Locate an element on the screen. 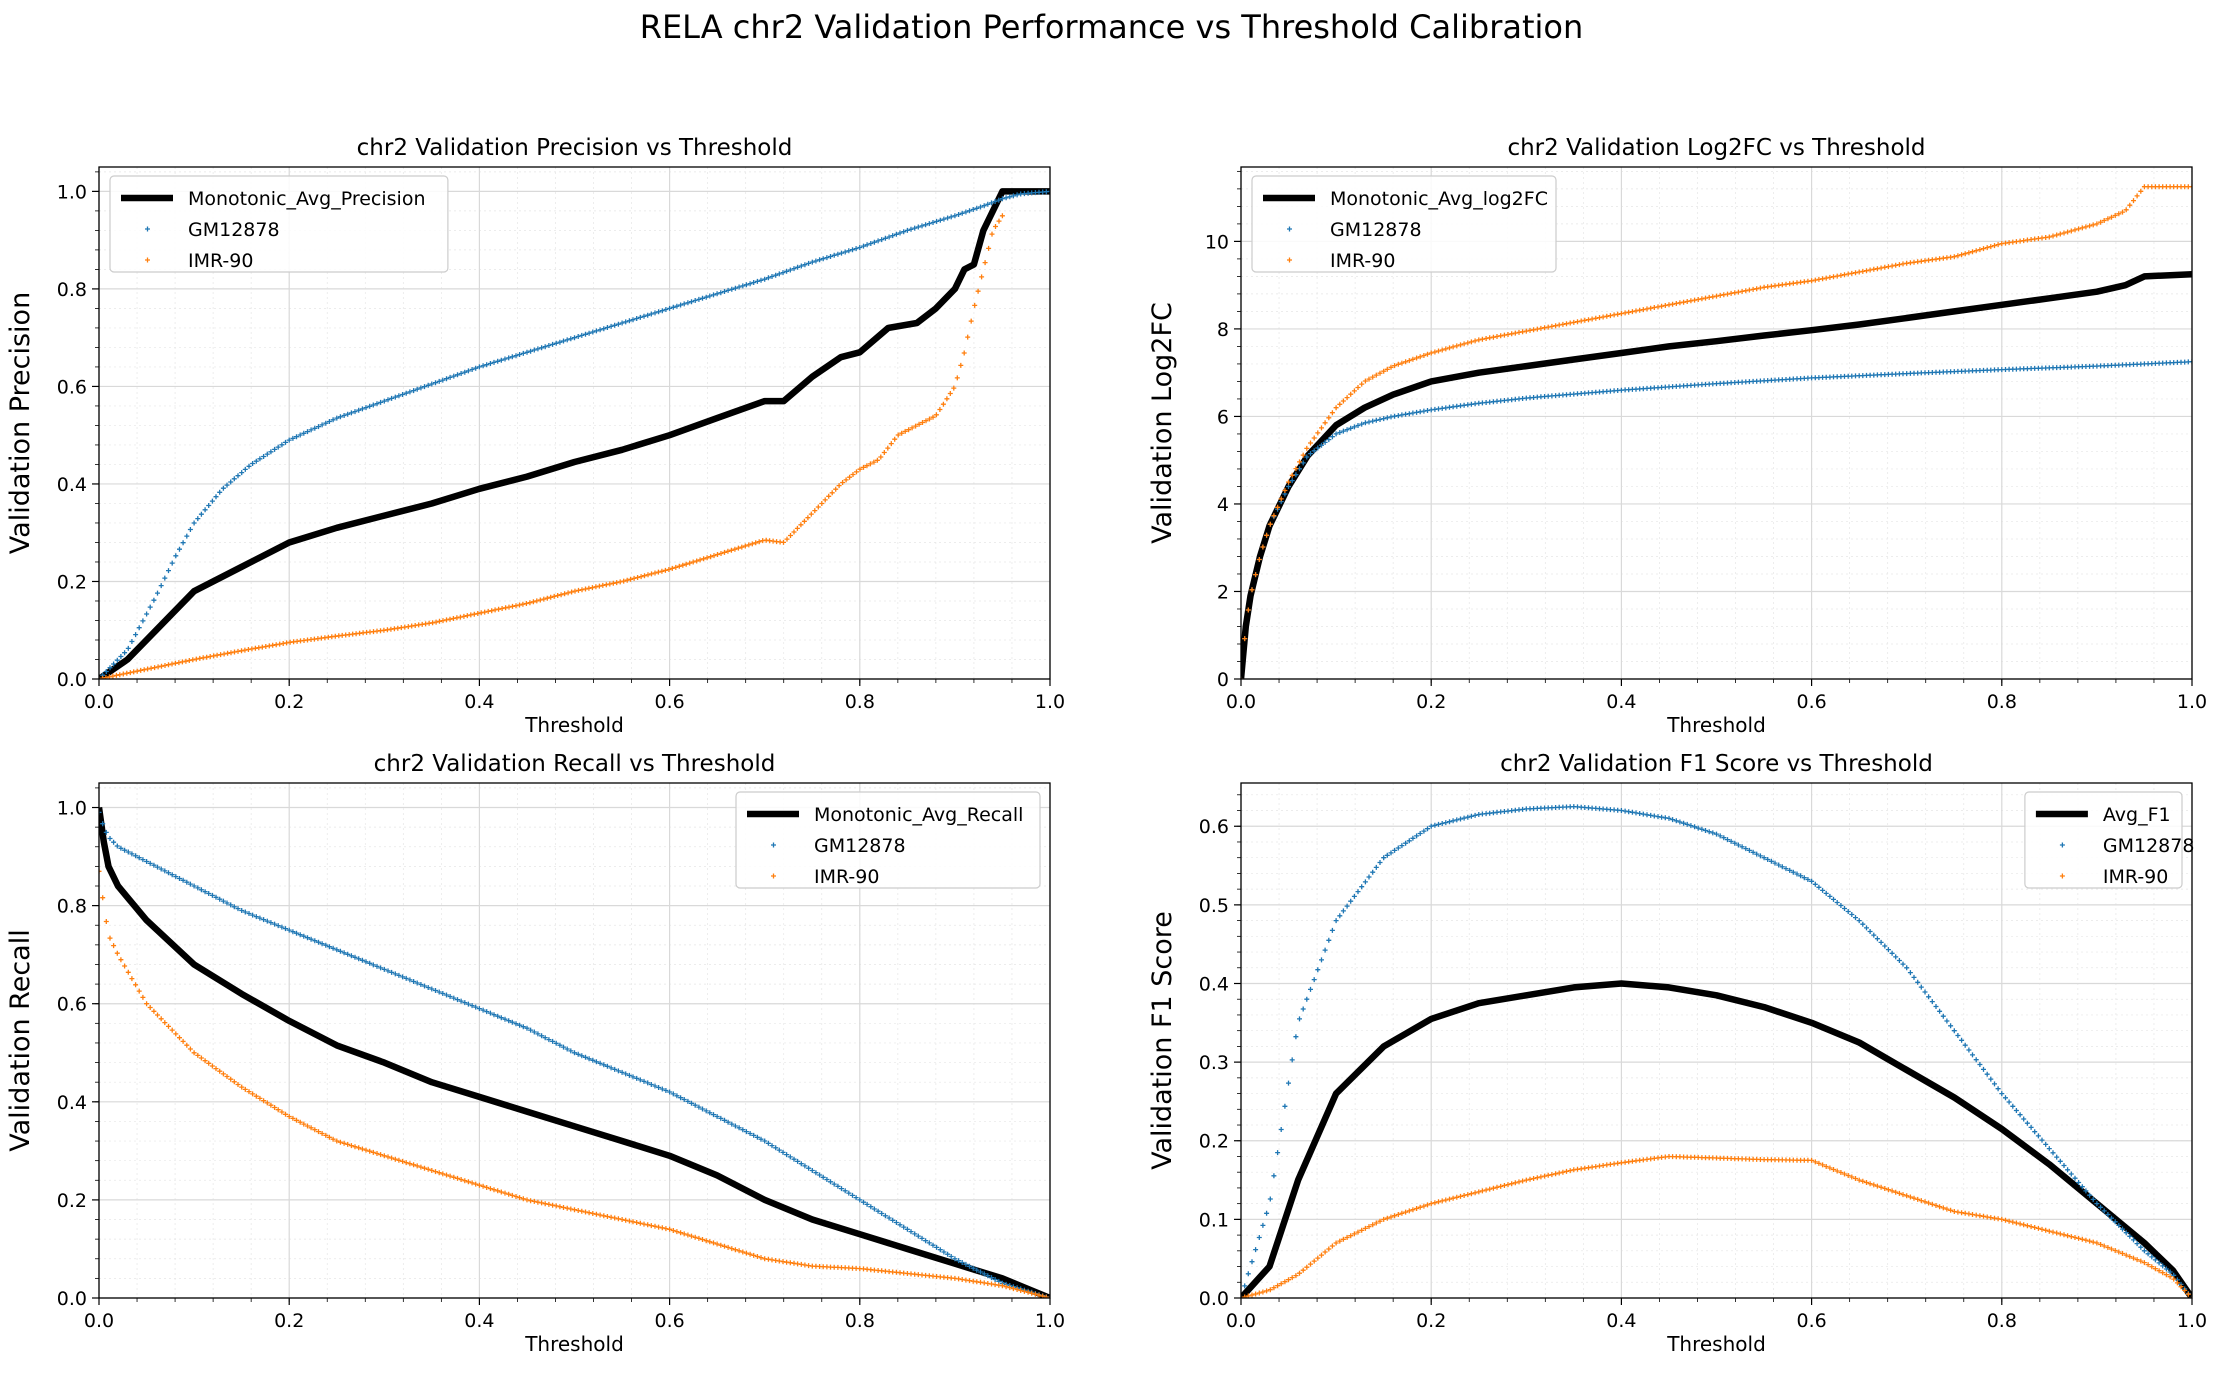  subplot-title: chr2 Validation Log2FC vs Threshold is located at coordinates (1716, 148).